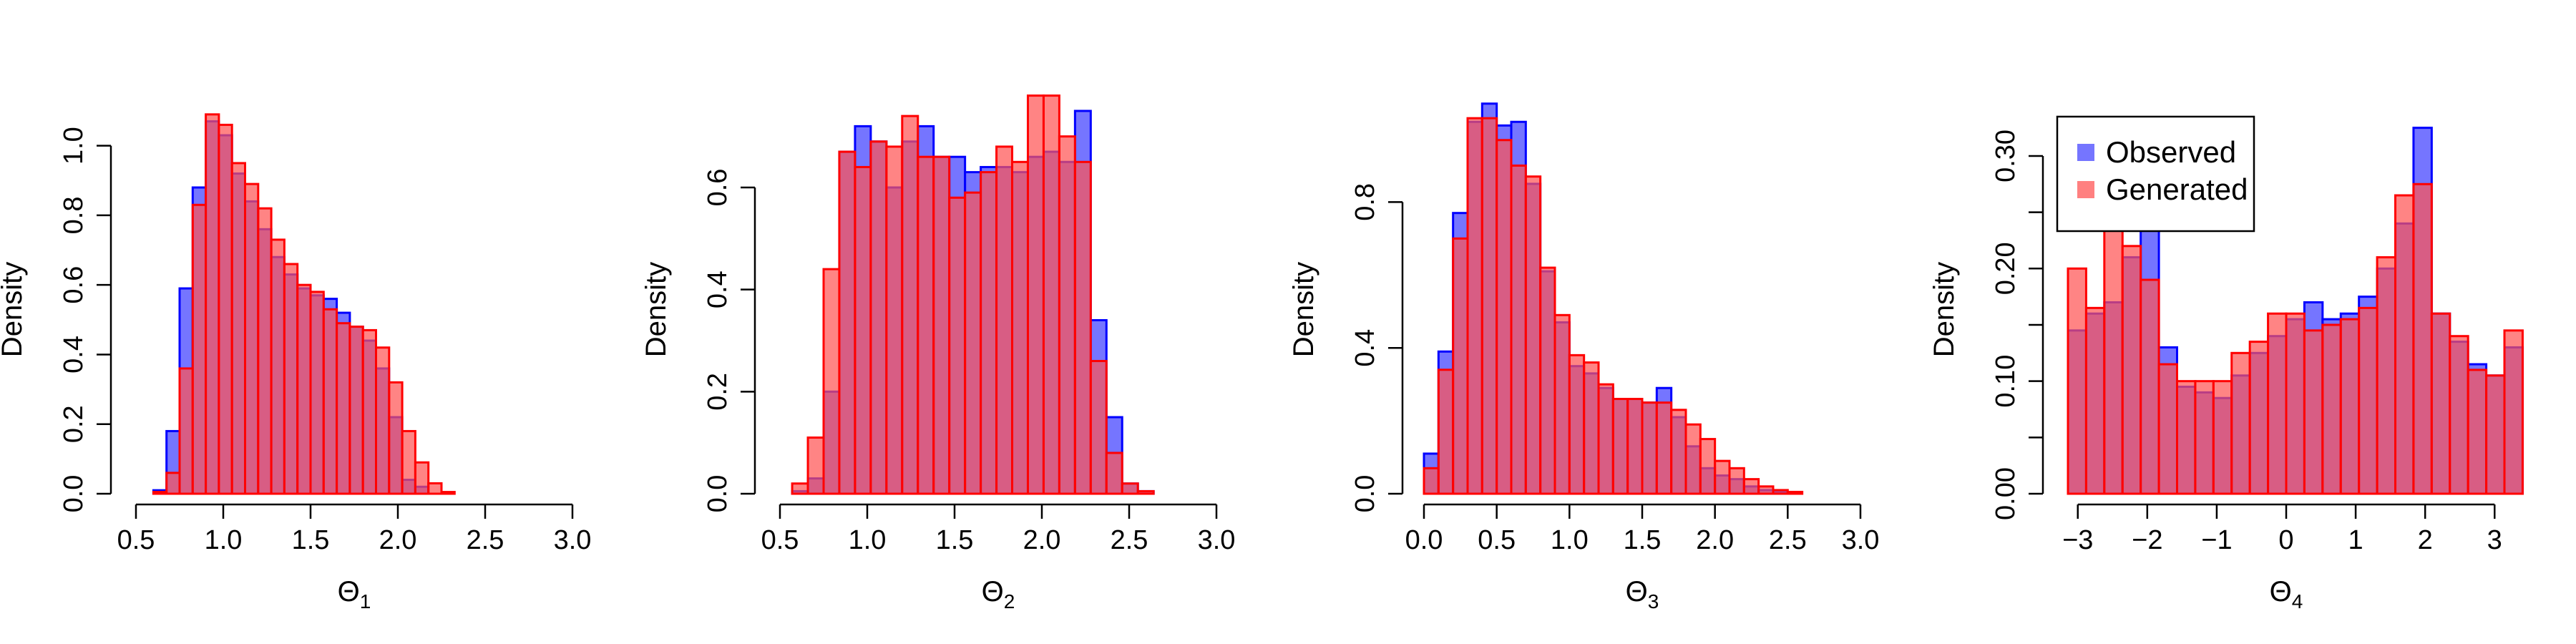 The image size is (2576, 644). I want to click on x-tick-label: 1, so click(2355, 540).